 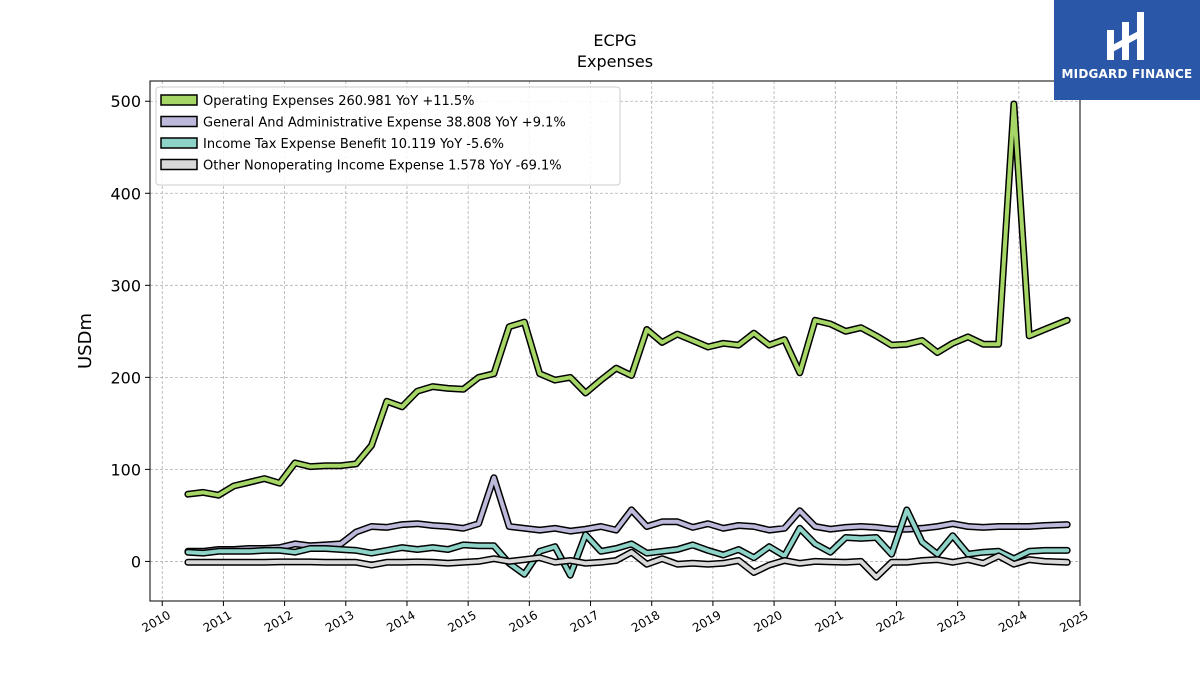 What do you see at coordinates (125, 101) in the screenshot?
I see `y-tick-label: 500` at bounding box center [125, 101].